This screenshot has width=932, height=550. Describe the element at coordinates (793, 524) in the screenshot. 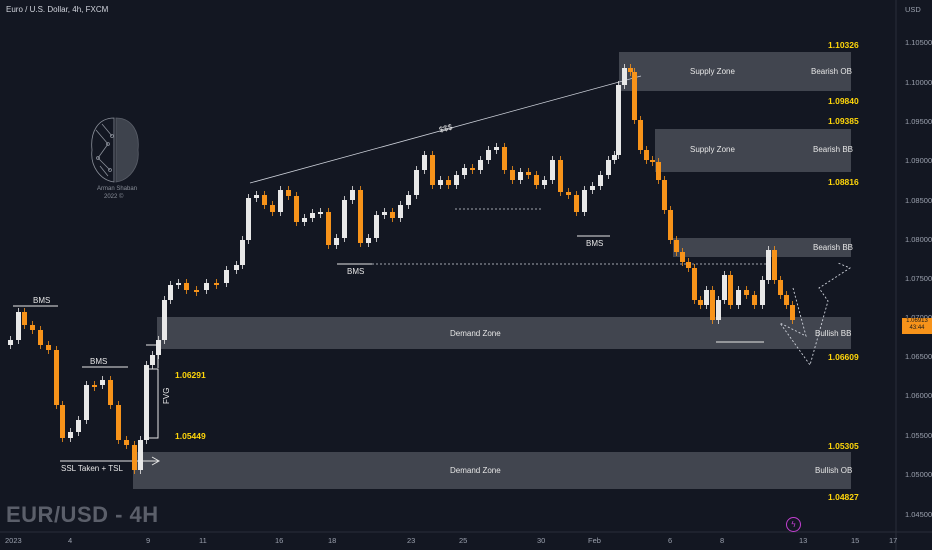

I see `alert-bolt-icon: ϟ` at that location.